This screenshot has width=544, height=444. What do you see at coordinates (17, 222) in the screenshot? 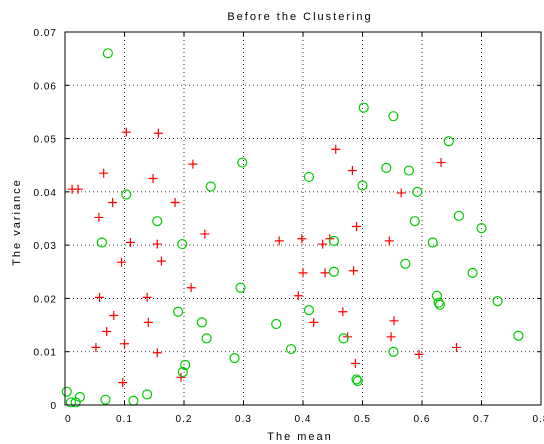
I see `y-axis-label: The variance` at bounding box center [17, 222].